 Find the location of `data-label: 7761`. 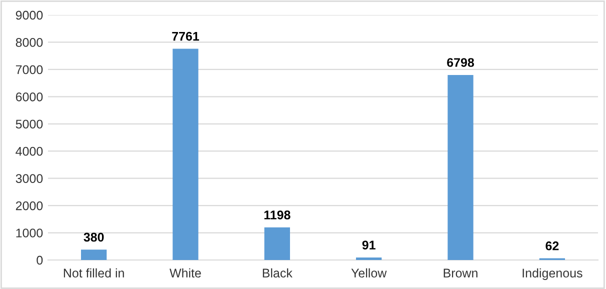

data-label: 7761 is located at coordinates (186, 36).